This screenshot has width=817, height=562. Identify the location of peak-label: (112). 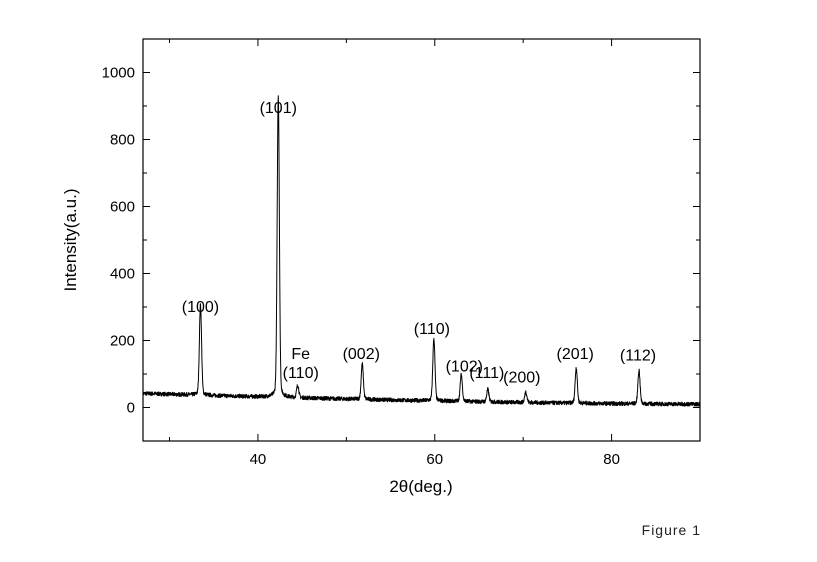
(638, 356).